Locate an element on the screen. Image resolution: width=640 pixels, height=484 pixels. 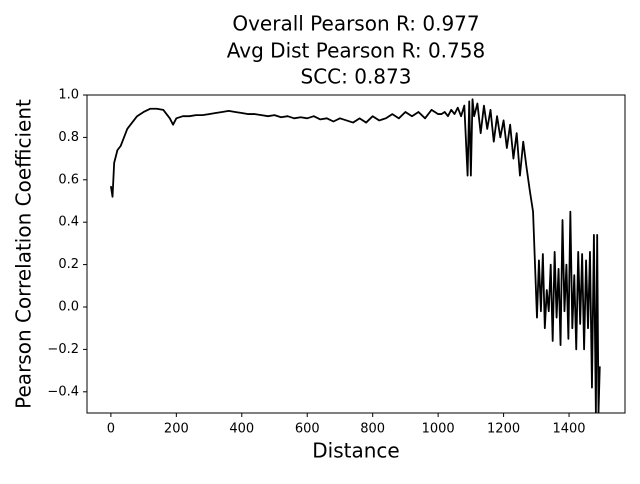
y-tick-label: 0.6 is located at coordinates (68, 179).